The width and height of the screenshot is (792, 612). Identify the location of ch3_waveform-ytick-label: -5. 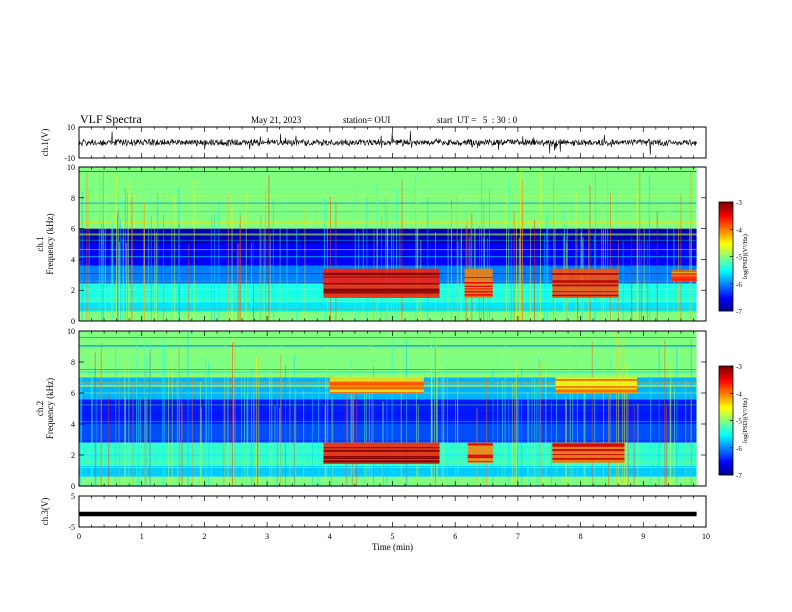
(71, 527).